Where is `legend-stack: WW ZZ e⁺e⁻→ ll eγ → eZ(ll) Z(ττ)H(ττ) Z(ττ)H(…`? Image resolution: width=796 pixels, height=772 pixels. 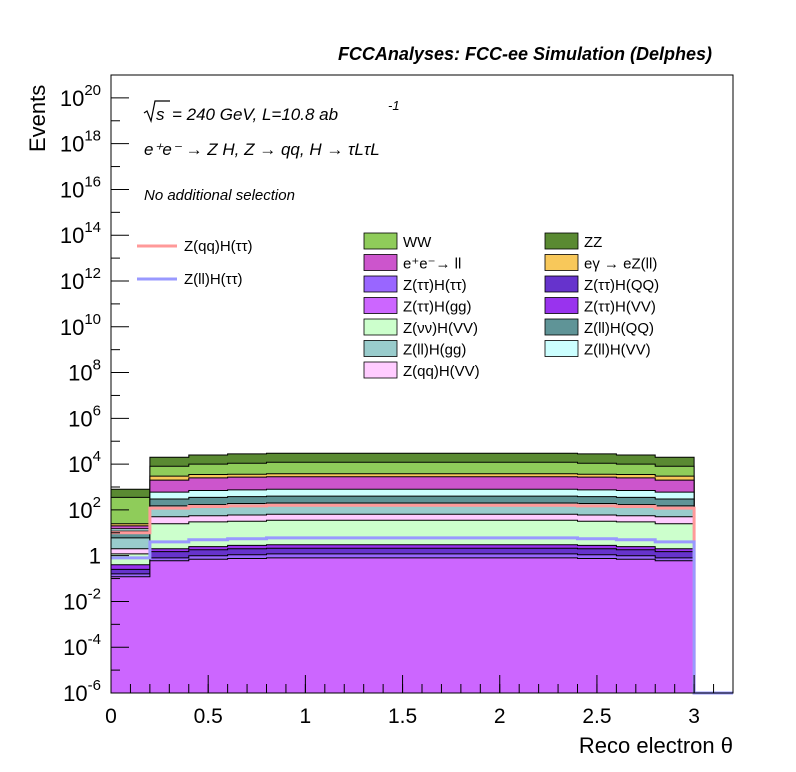
legend-stack: WW ZZ e⁺e⁻→ ll eγ → eZ(ll) Z(ττ)H(ττ) Z(ττ)H(… is located at coordinates (511, 306).